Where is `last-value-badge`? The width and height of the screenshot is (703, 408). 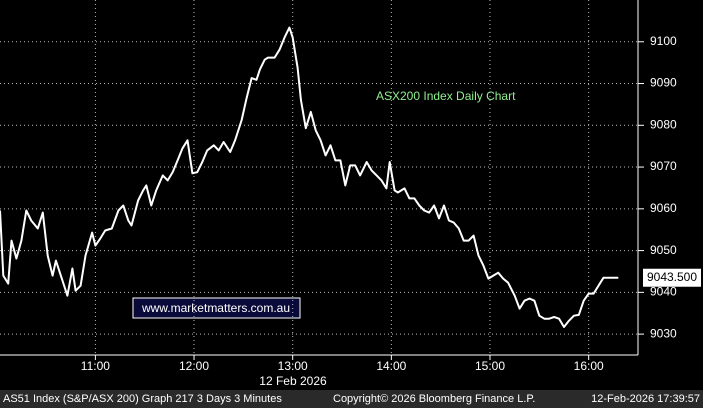
last-value-badge is located at coordinates (672, 277).